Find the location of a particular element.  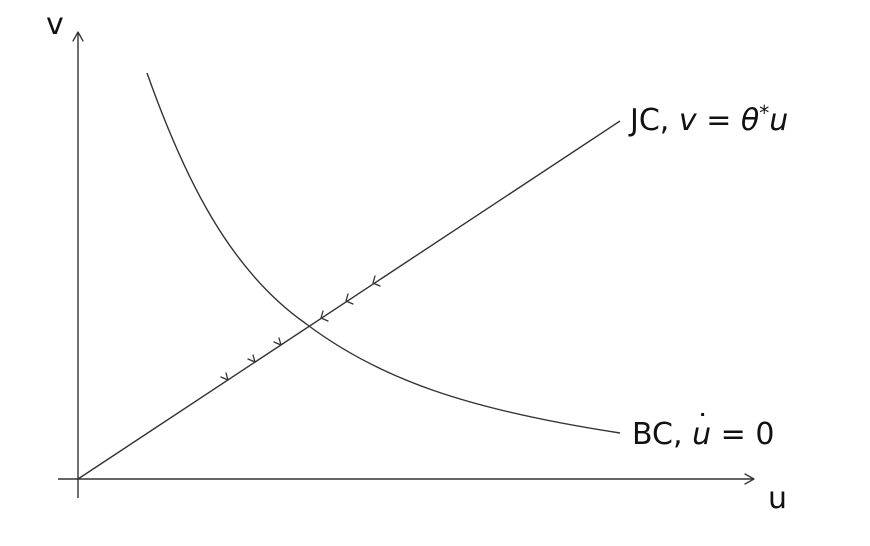

bc-label: BC, u = 0 is located at coordinates (703, 432).